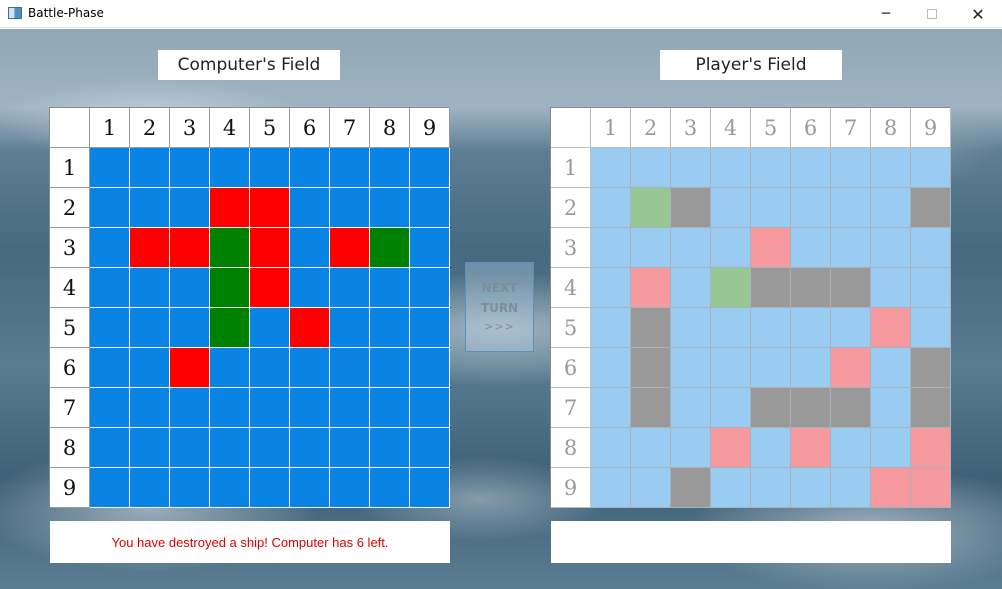  I want to click on close-button: ✕, so click(978, 14).